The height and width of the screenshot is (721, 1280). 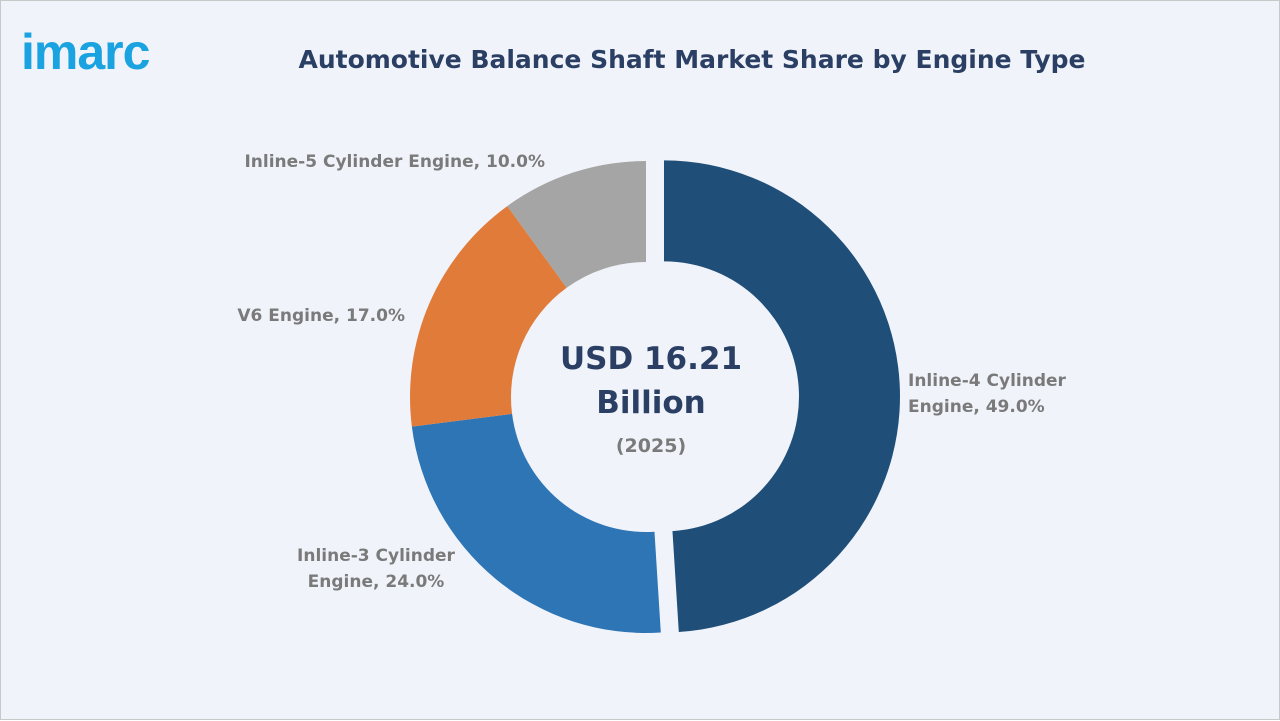 What do you see at coordinates (394, 162) in the screenshot?
I see `slice-label: Inline-5 Cylinder Engine, 10.0%` at bounding box center [394, 162].